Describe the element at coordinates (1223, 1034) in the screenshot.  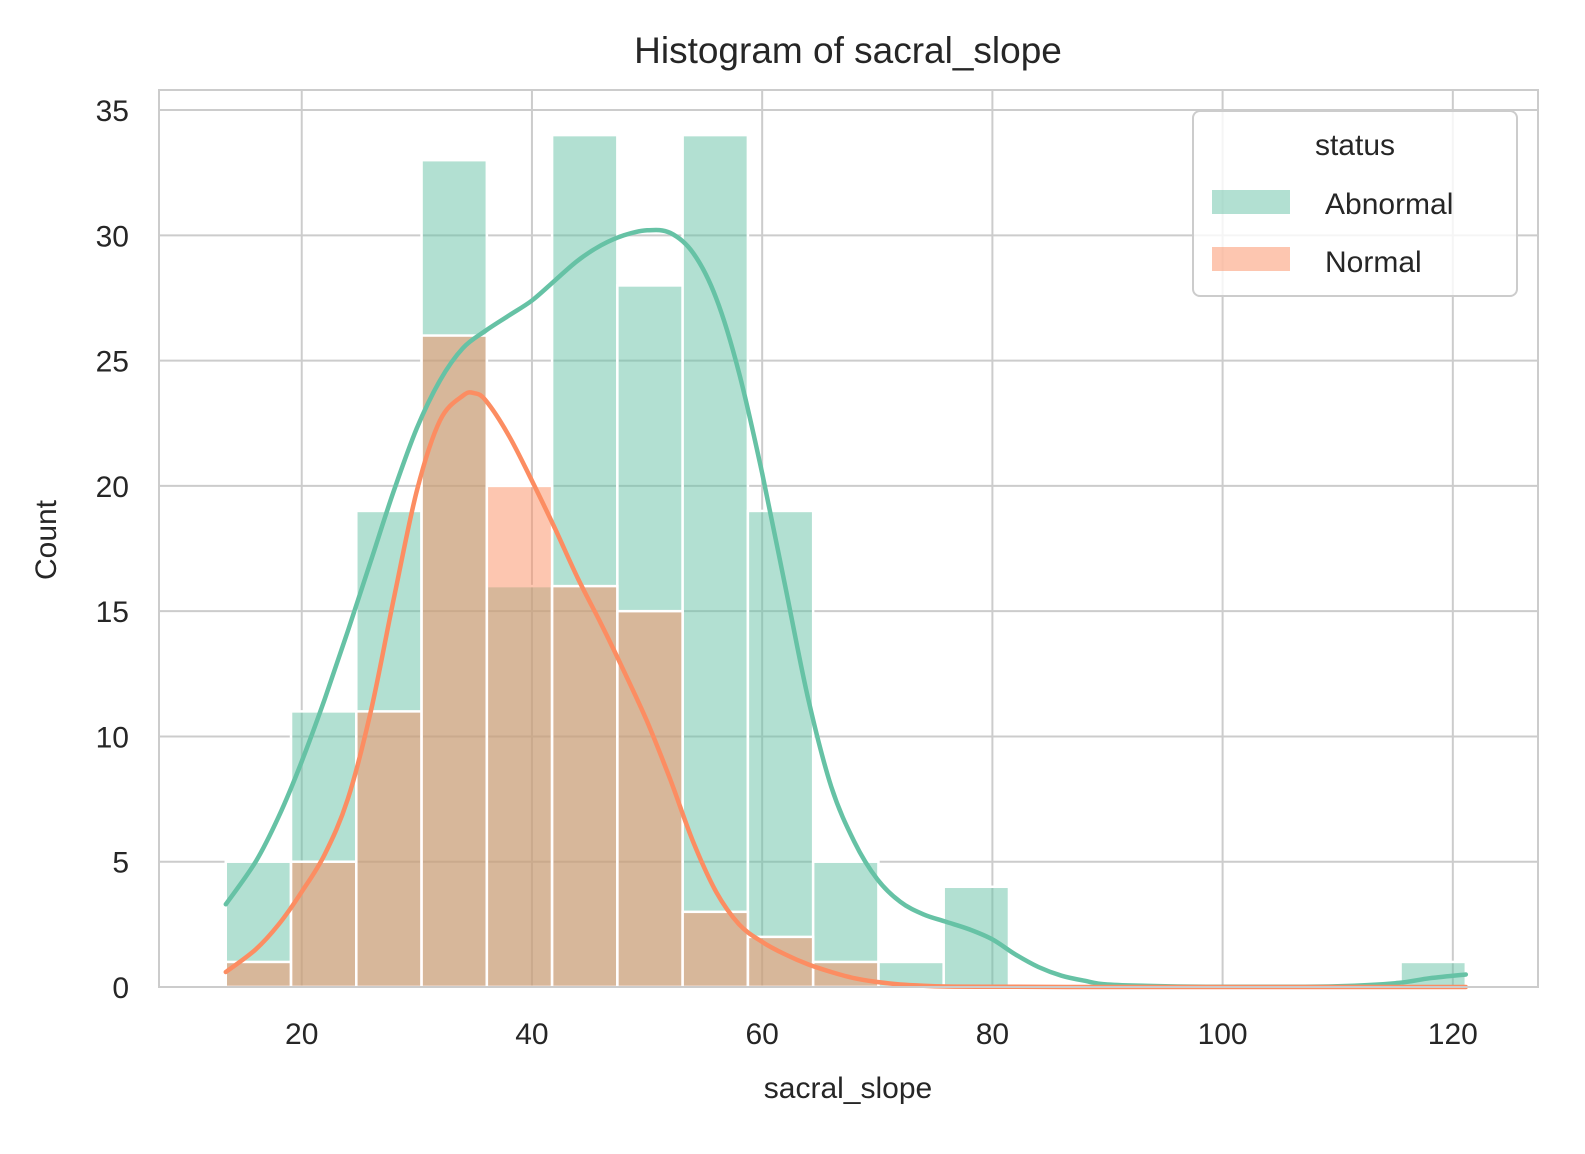
I see `x-tick-label: 100` at that location.